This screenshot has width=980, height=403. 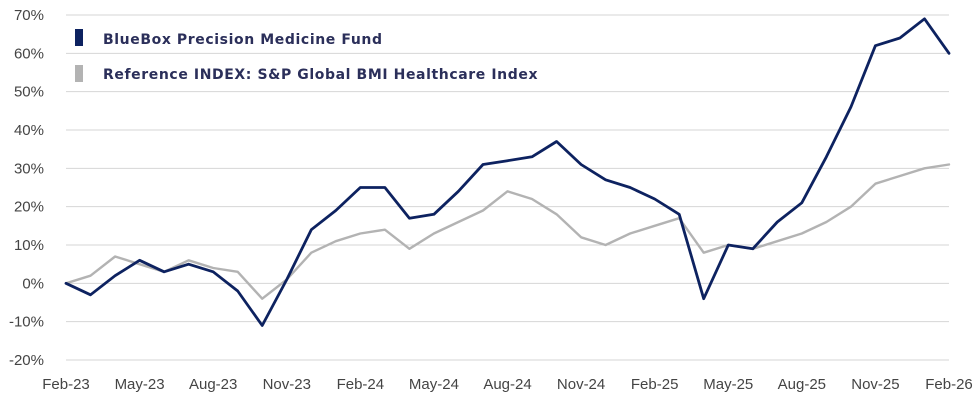 What do you see at coordinates (33, 283) in the screenshot?
I see `y-tick-label: 0%` at bounding box center [33, 283].